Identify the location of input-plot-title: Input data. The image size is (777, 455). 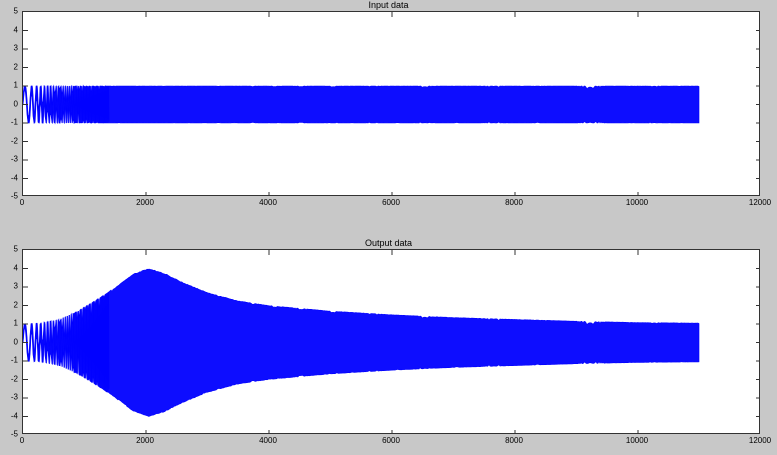
(388, 5).